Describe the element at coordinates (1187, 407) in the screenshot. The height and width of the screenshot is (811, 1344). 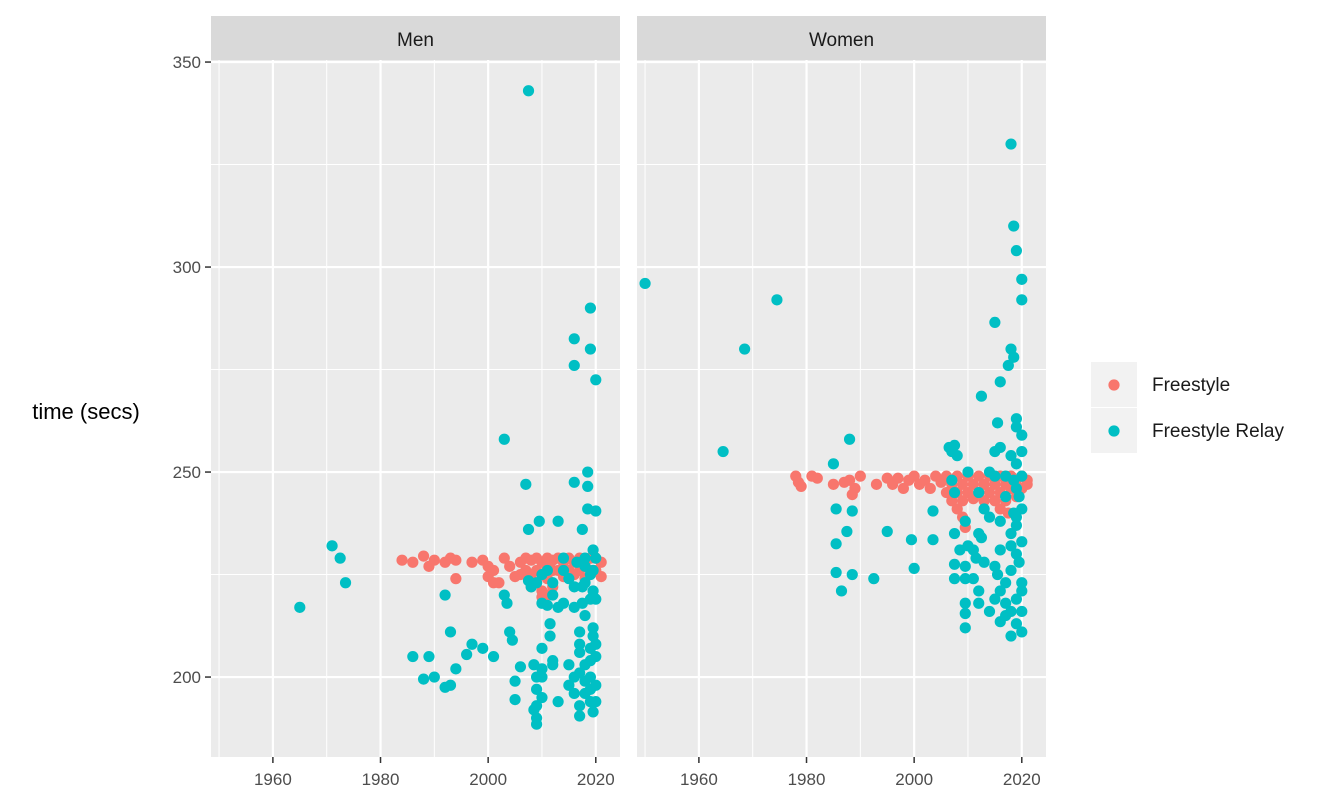
I see `legend: Freestyle Freestyle Relay` at that location.